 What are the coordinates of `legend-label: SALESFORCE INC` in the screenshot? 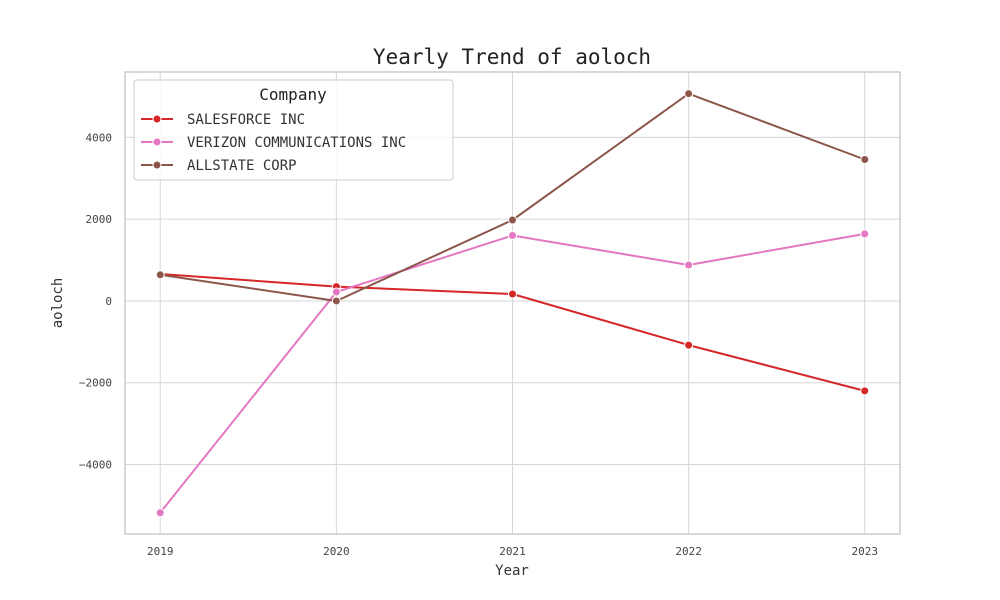 It's located at (246, 120).